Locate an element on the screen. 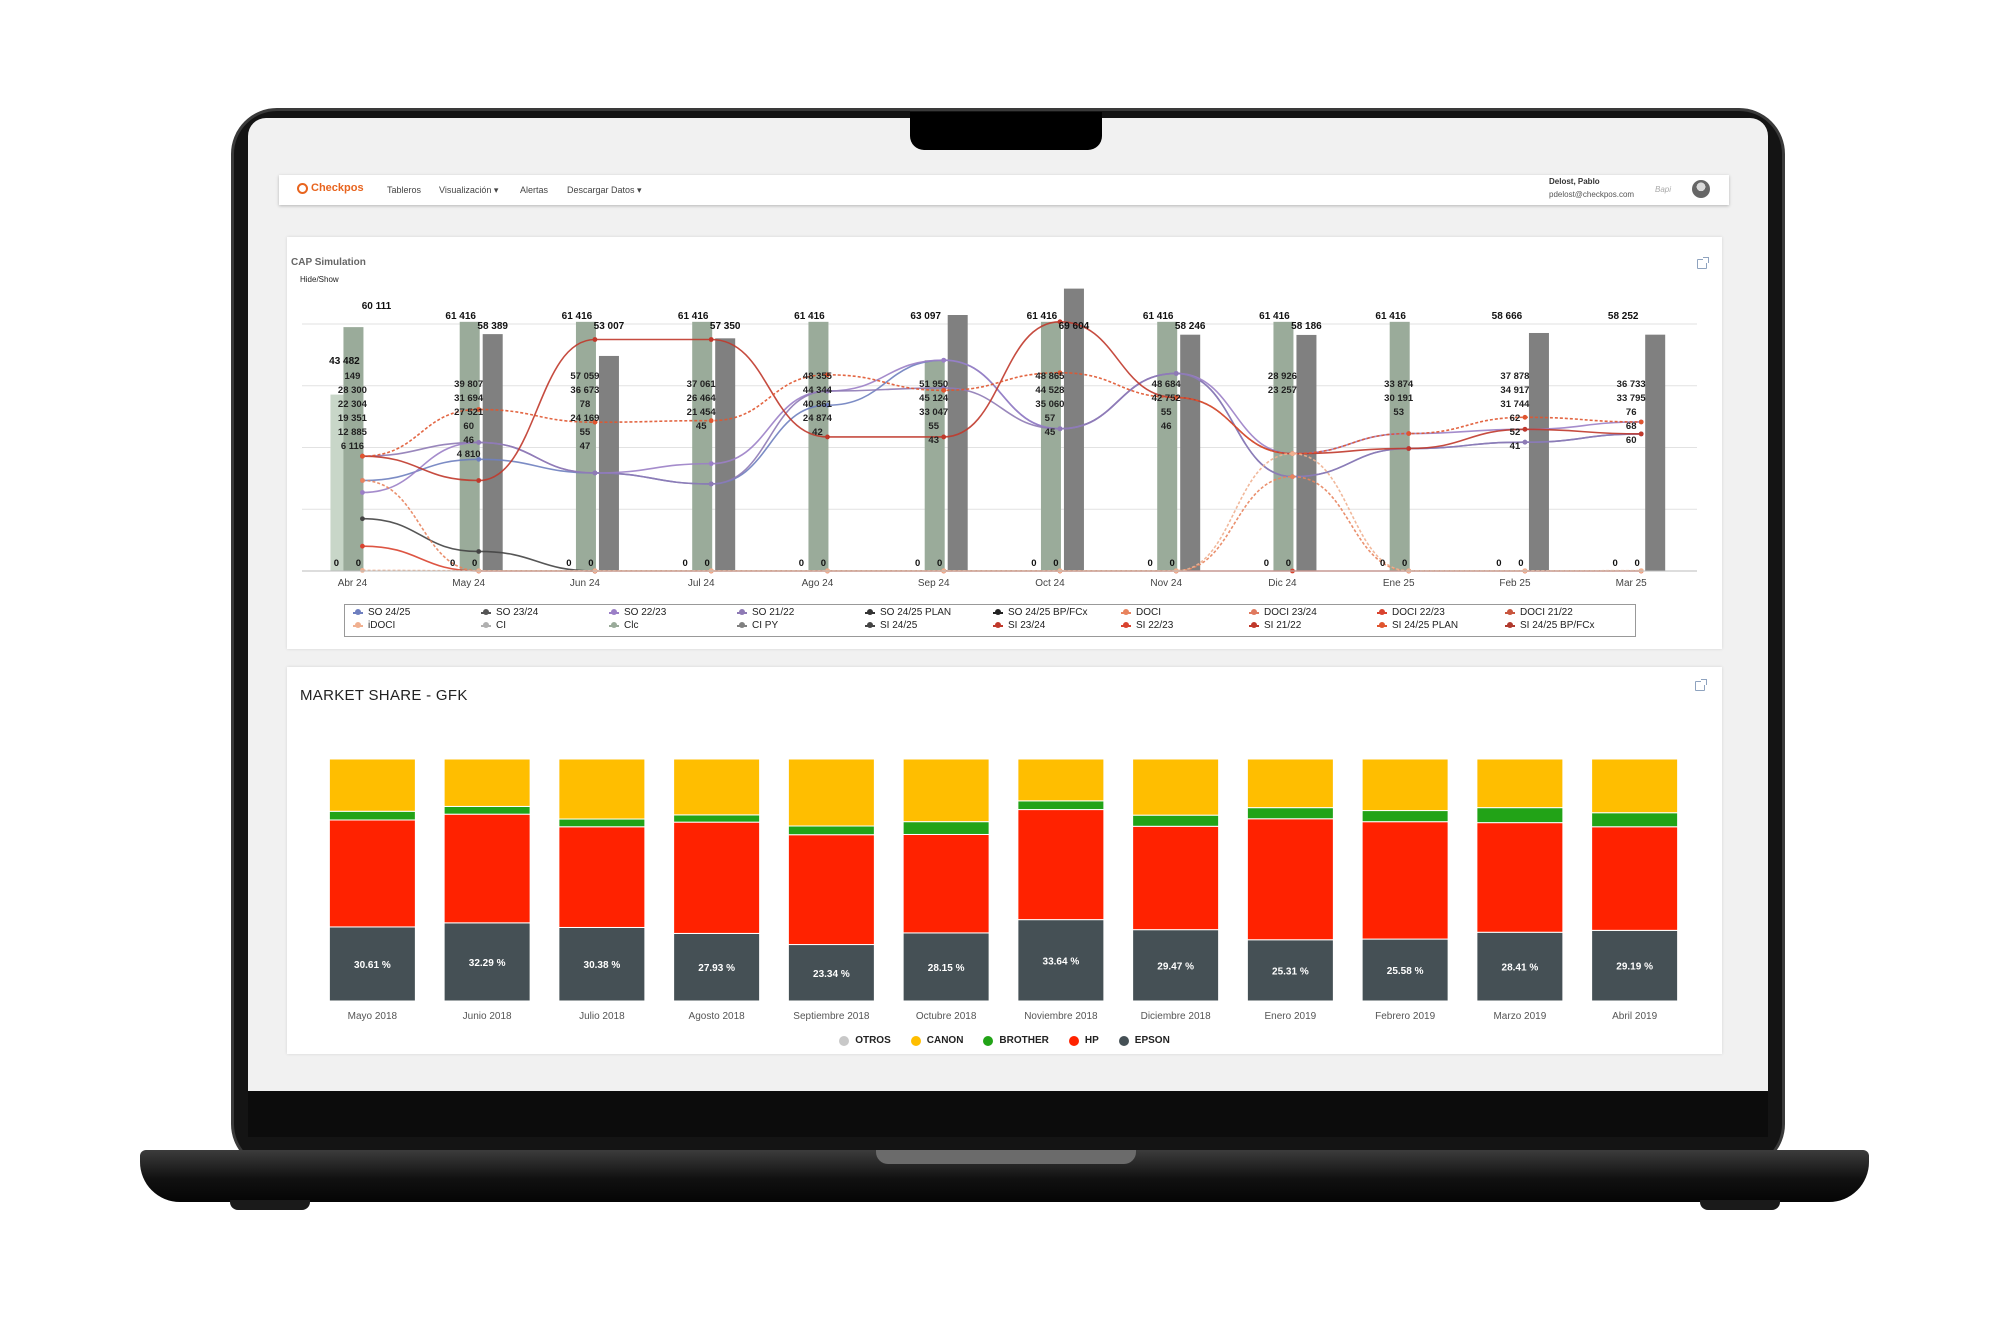 This screenshot has height=1333, width=2000. legend-item-epson: EPSON is located at coordinates (1144, 1040).